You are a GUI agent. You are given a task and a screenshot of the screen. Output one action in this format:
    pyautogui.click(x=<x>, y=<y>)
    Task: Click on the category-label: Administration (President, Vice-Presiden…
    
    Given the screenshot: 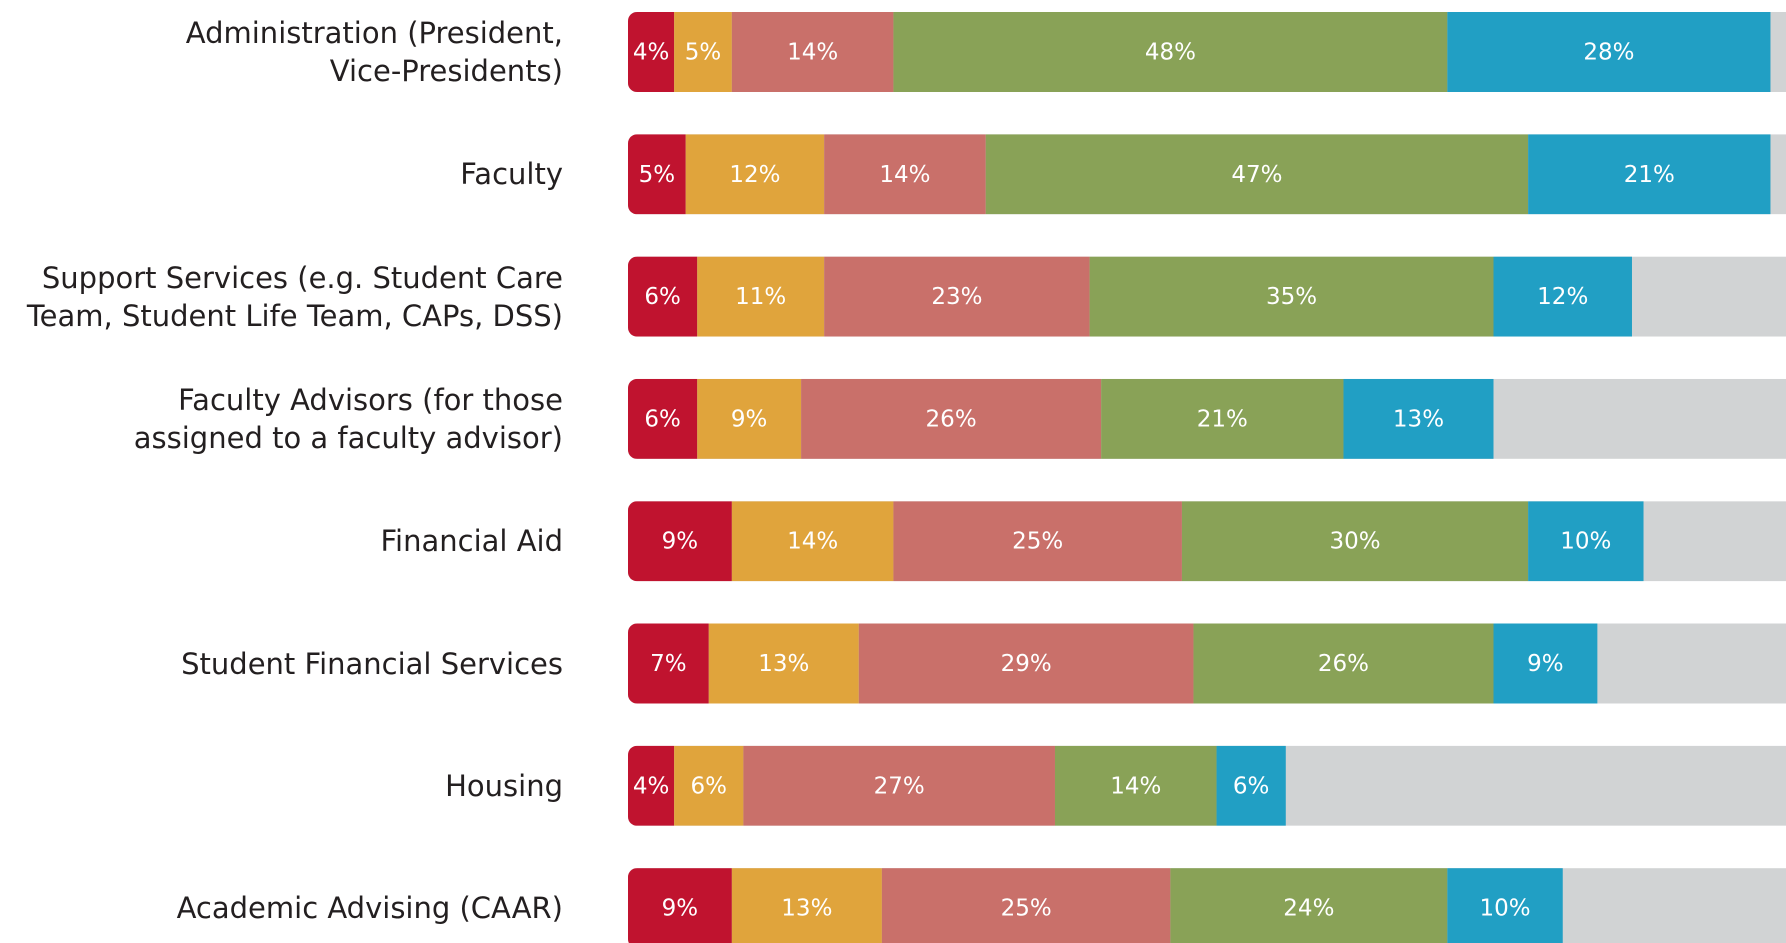 What is the action you would take?
    pyautogui.click(x=374, y=52)
    